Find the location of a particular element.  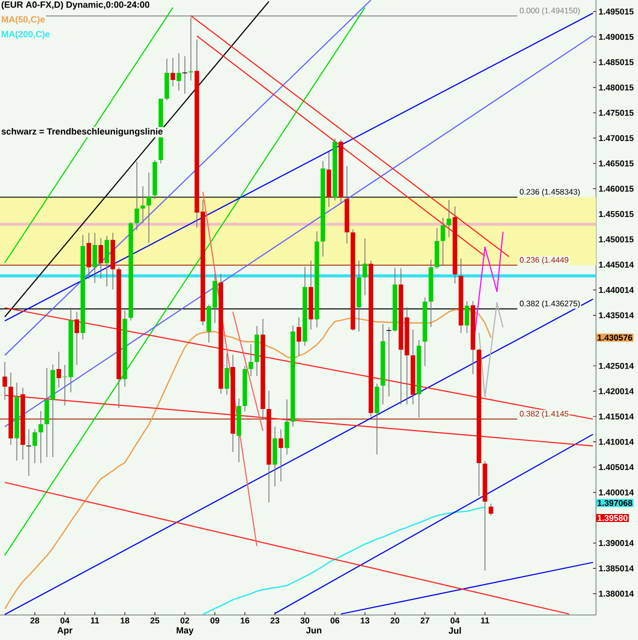

y-tick-label: 1.425014 is located at coordinates (616, 365).